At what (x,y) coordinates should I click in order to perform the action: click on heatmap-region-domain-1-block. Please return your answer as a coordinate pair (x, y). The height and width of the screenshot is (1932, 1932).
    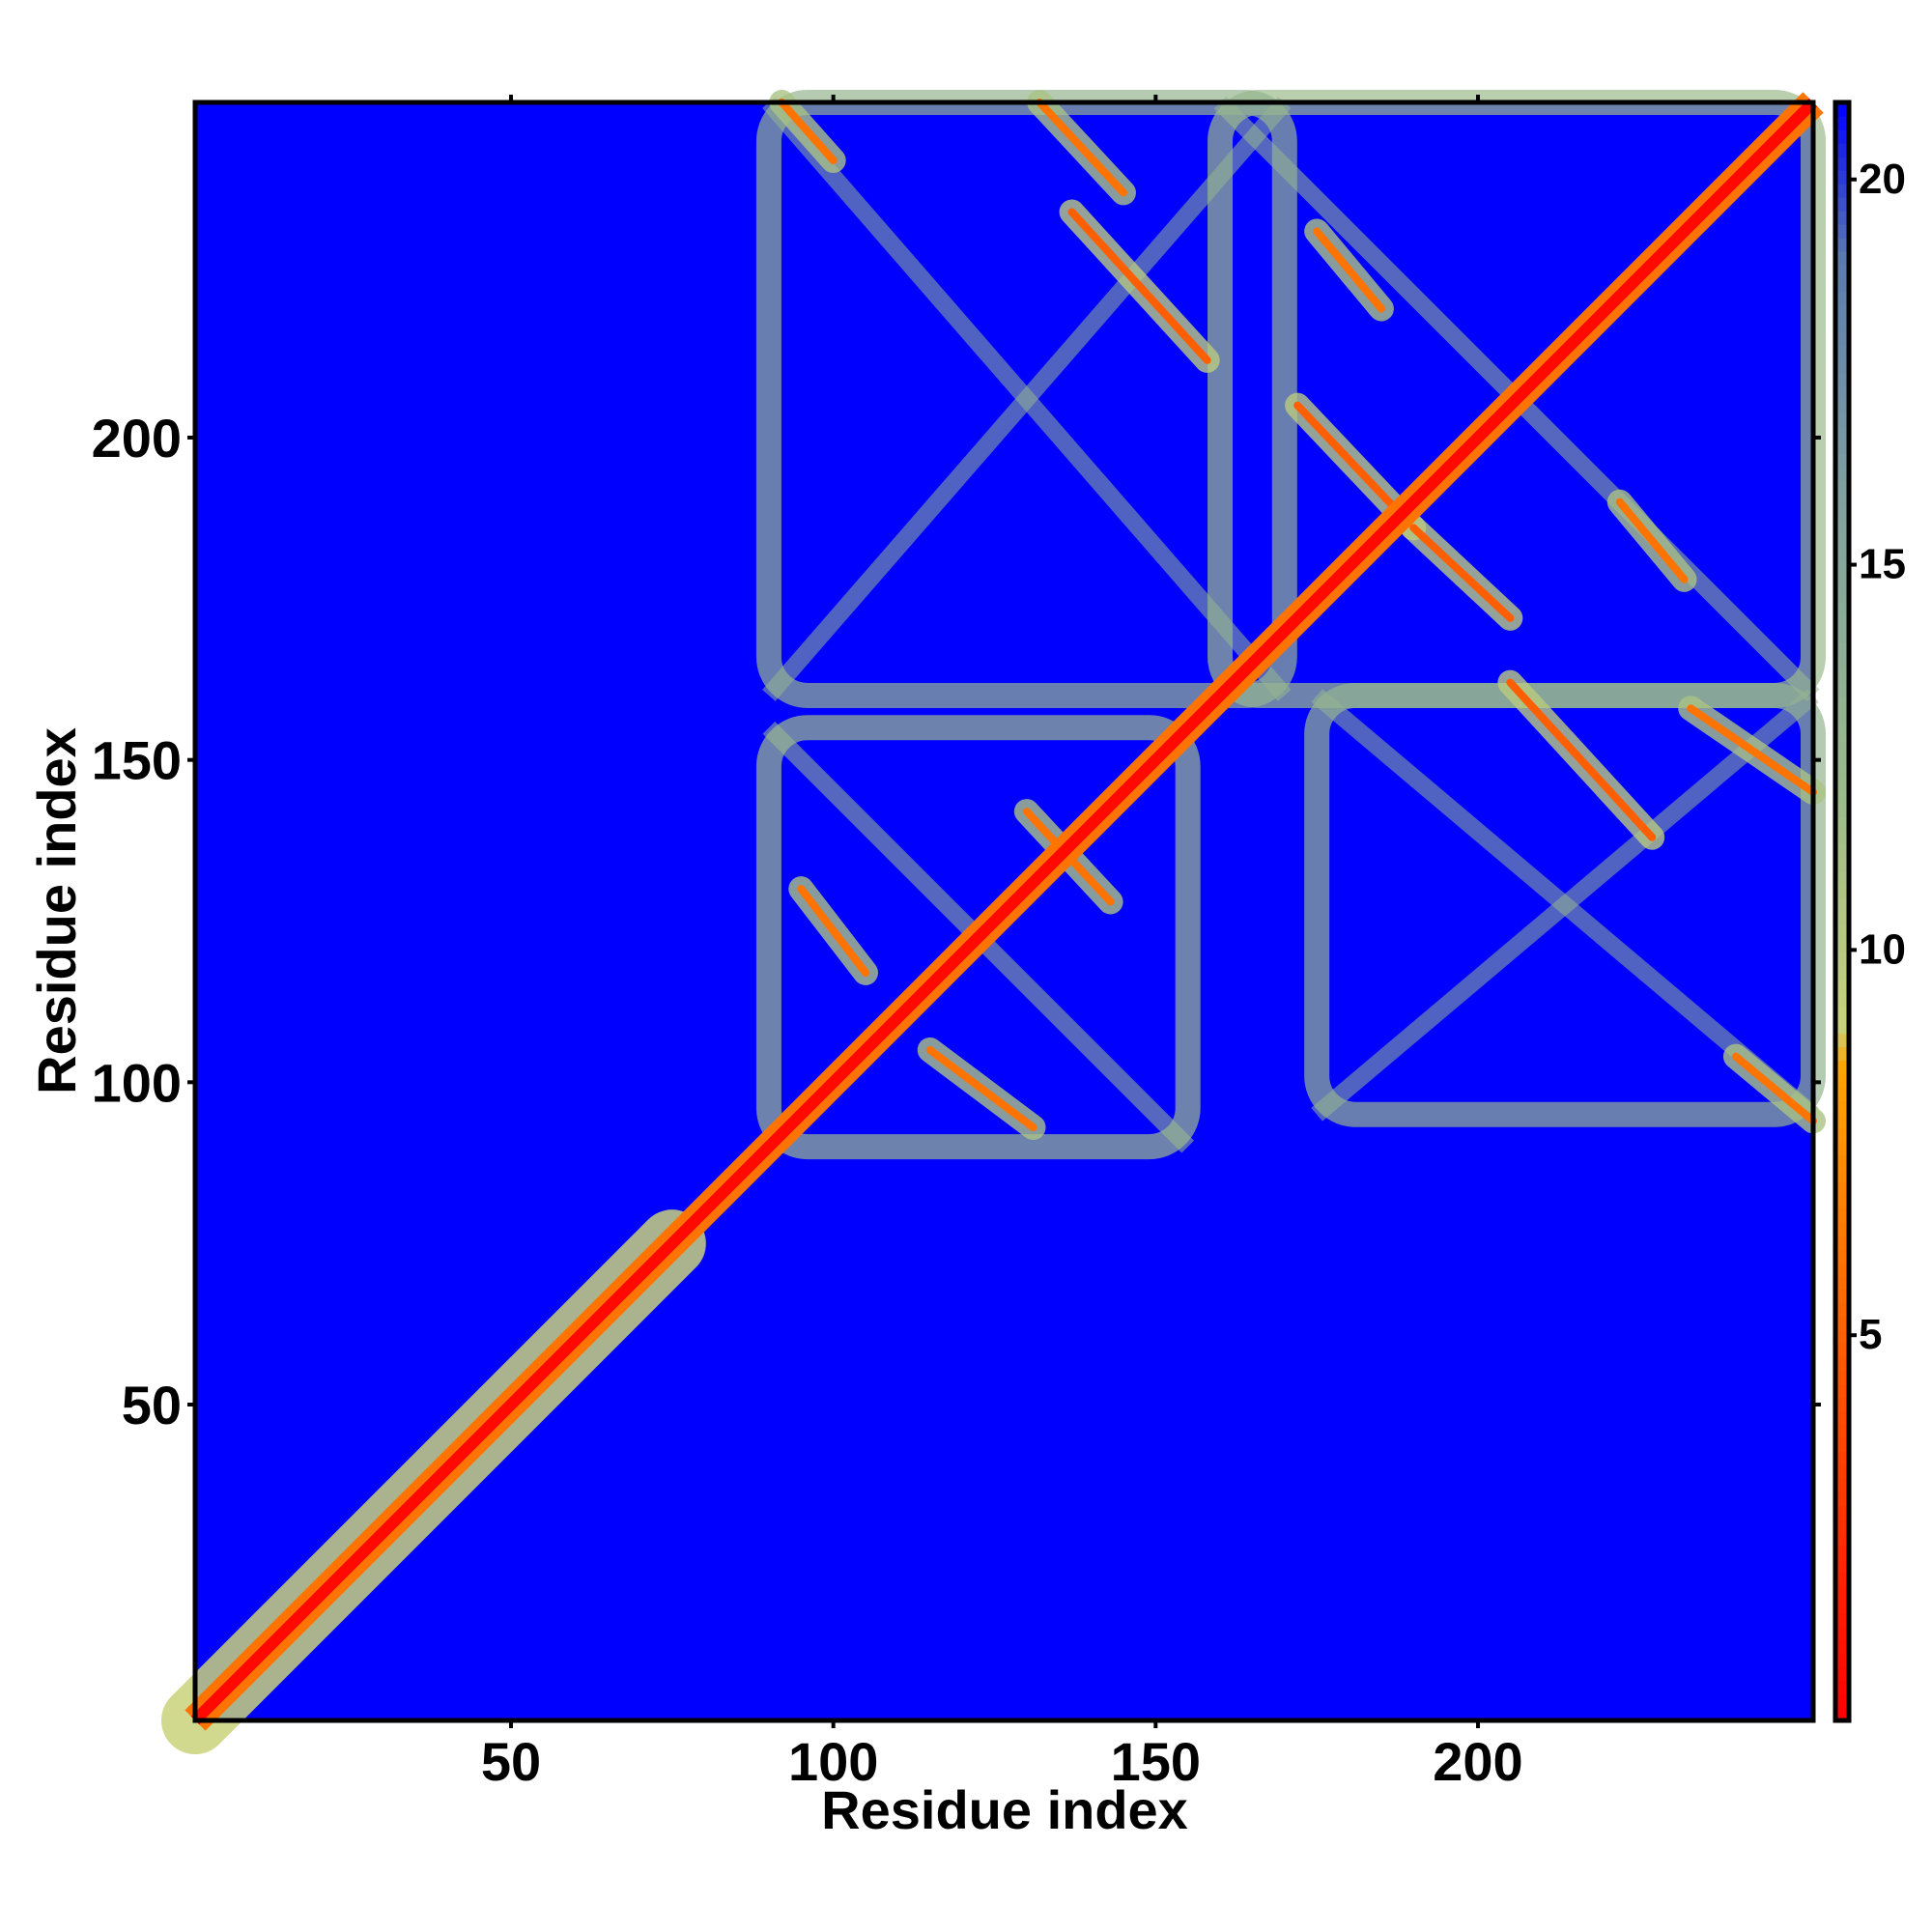
    Looking at the image, I should click on (978, 937).